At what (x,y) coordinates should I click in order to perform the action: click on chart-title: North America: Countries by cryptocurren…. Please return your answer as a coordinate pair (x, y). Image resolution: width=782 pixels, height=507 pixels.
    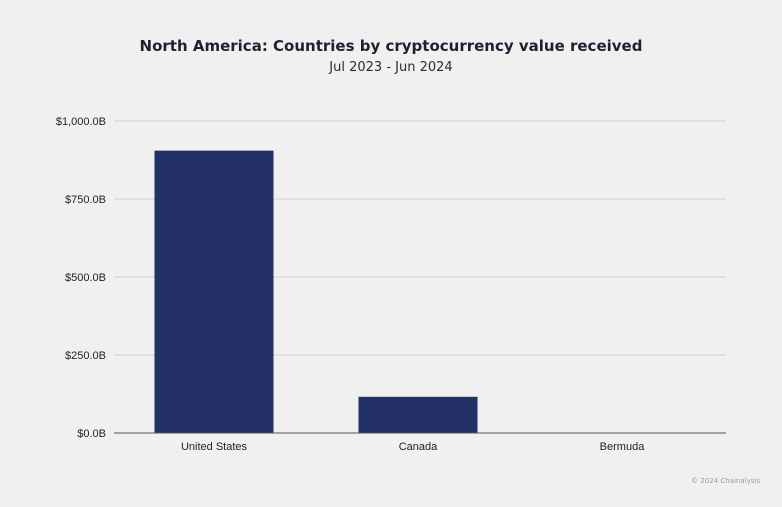
    Looking at the image, I should click on (391, 46).